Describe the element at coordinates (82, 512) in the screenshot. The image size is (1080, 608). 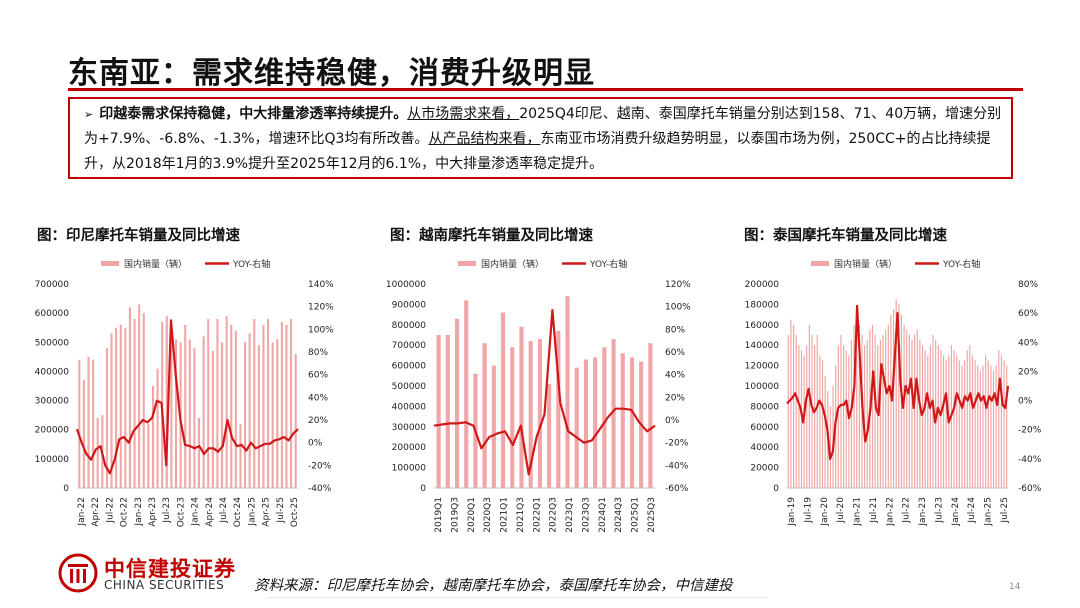
I see `x-tick: Jan-22` at that location.